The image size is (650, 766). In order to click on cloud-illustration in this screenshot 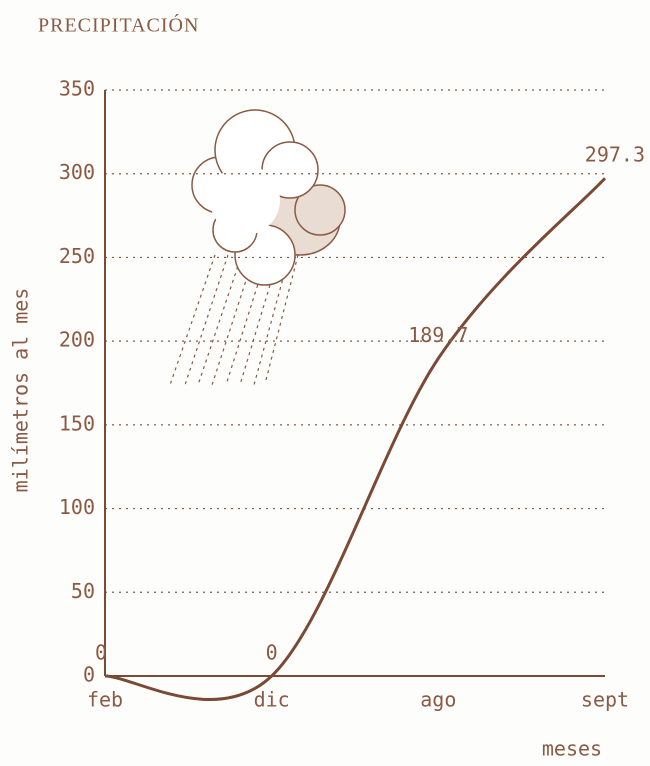, I will do `click(257, 247)`.